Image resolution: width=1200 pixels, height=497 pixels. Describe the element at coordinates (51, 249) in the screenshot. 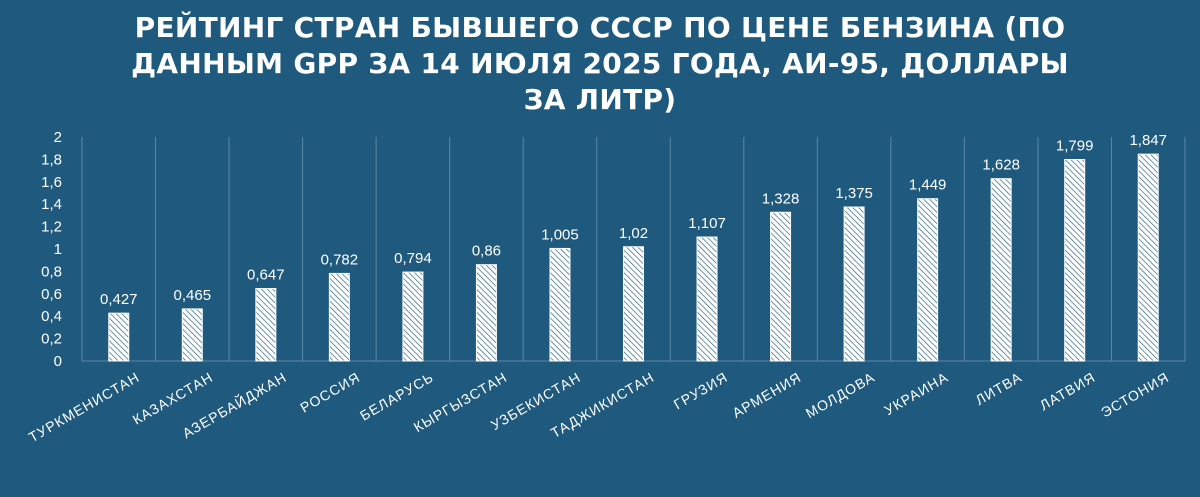

I see `y-axis: 0 0,2 0,4 0,6 0,8 1 1,2 1,4 1,6 1,8 2` at that location.